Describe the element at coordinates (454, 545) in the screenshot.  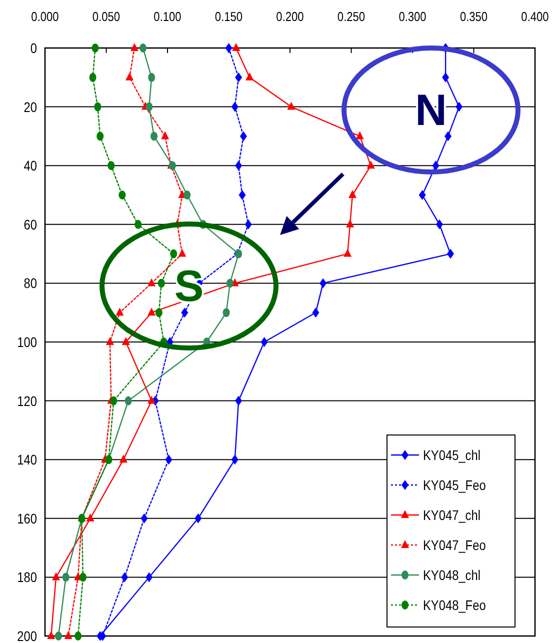
I see `legend-label: KY047_Feo` at that location.